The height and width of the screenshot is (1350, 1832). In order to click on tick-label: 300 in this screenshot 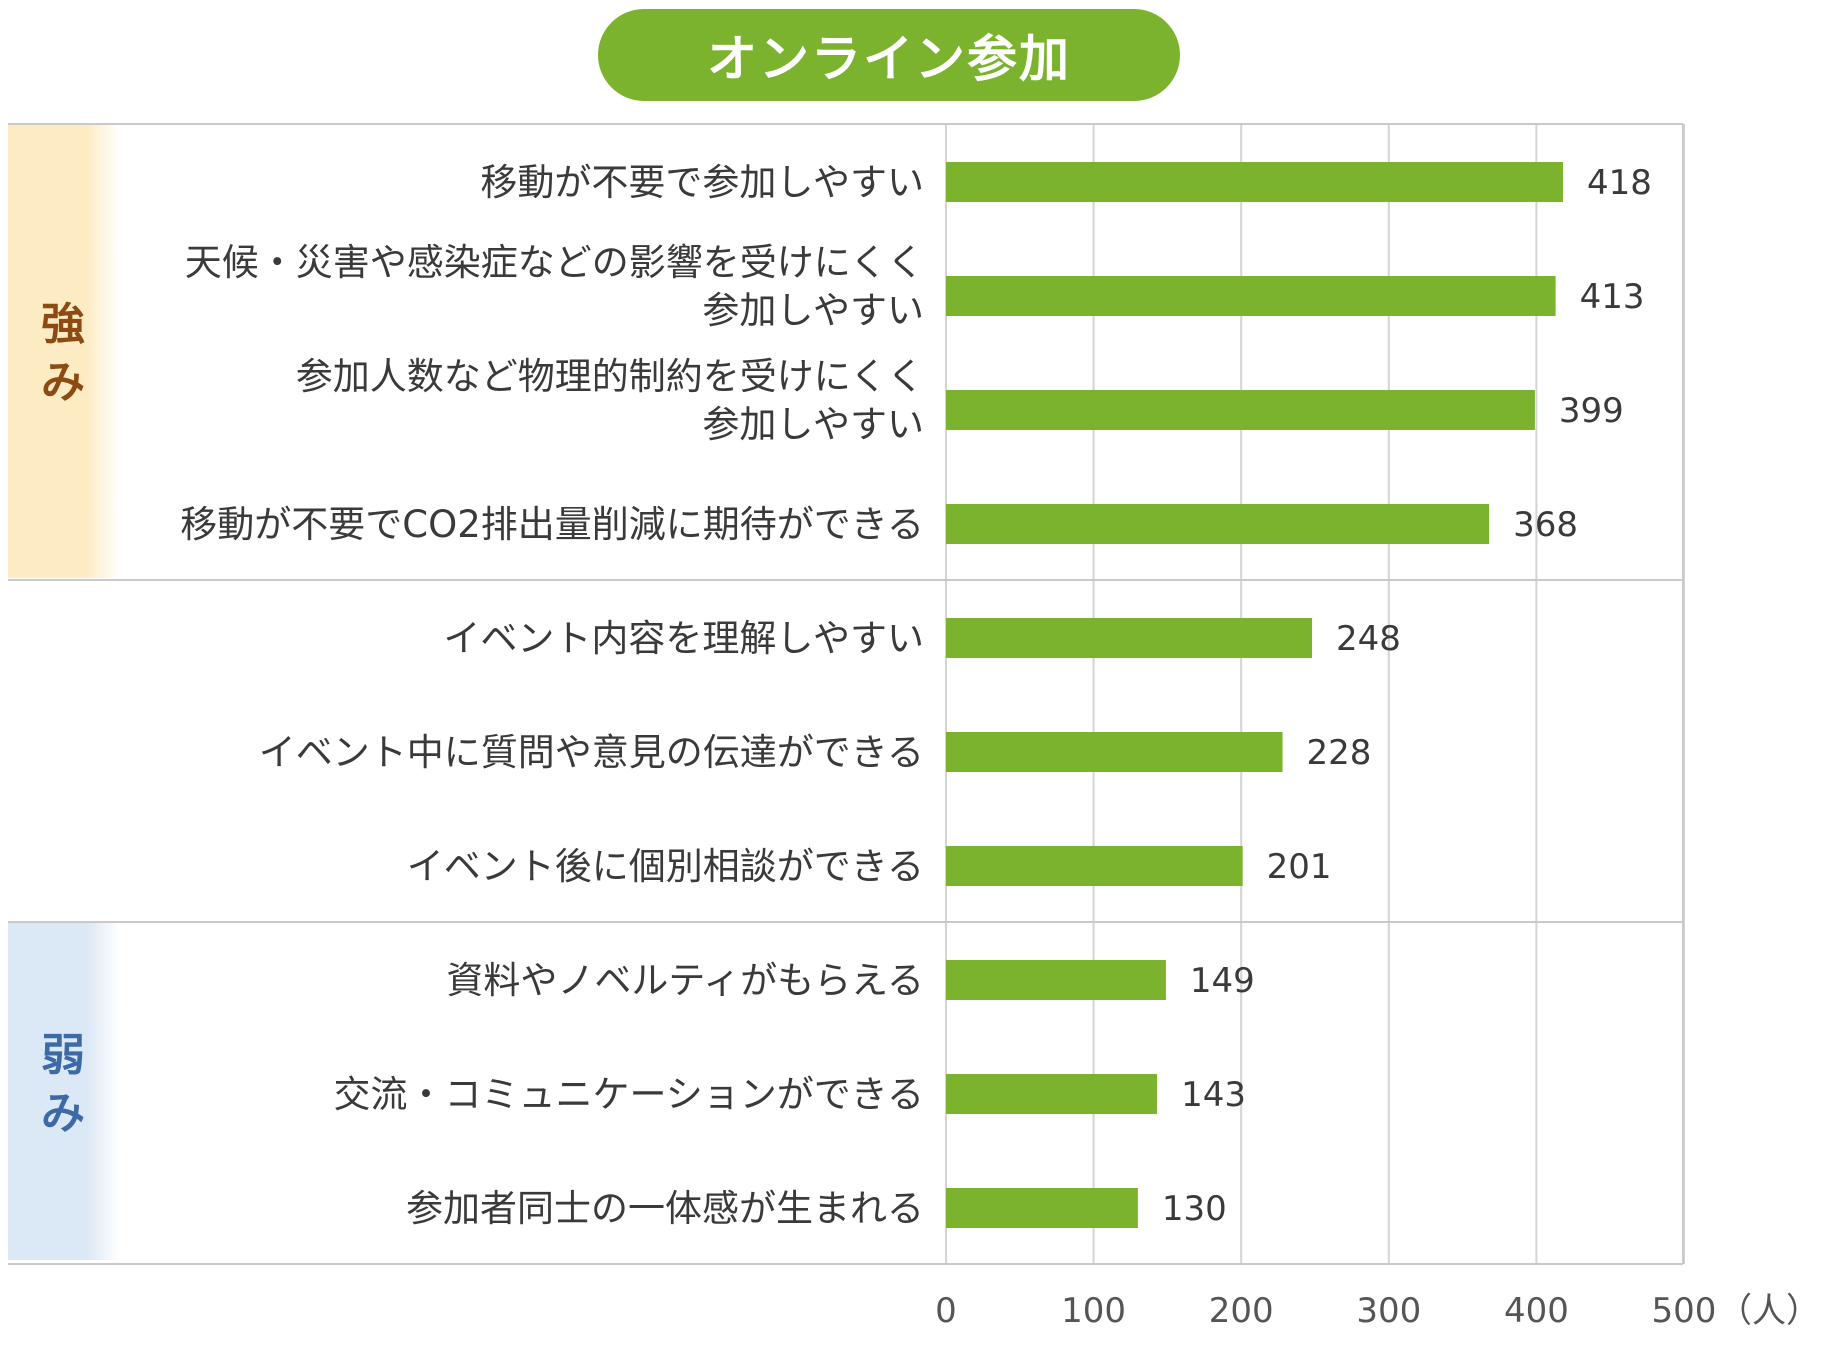, I will do `click(1388, 1311)`.